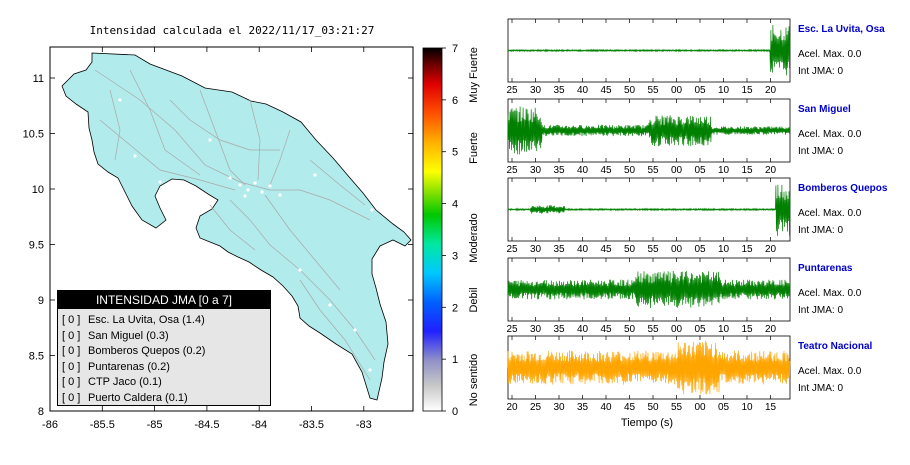 The width and height of the screenshot is (910, 465). What do you see at coordinates (474, 299) in the screenshot?
I see `colorbar-category-label: Debil` at bounding box center [474, 299].